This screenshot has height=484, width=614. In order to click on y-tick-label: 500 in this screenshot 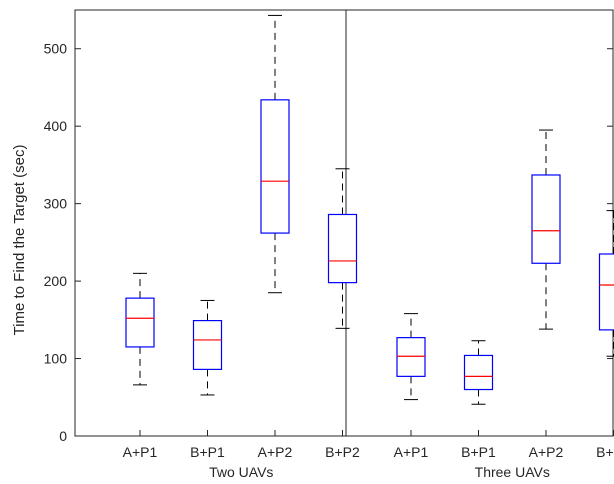, I will do `click(56, 49)`.